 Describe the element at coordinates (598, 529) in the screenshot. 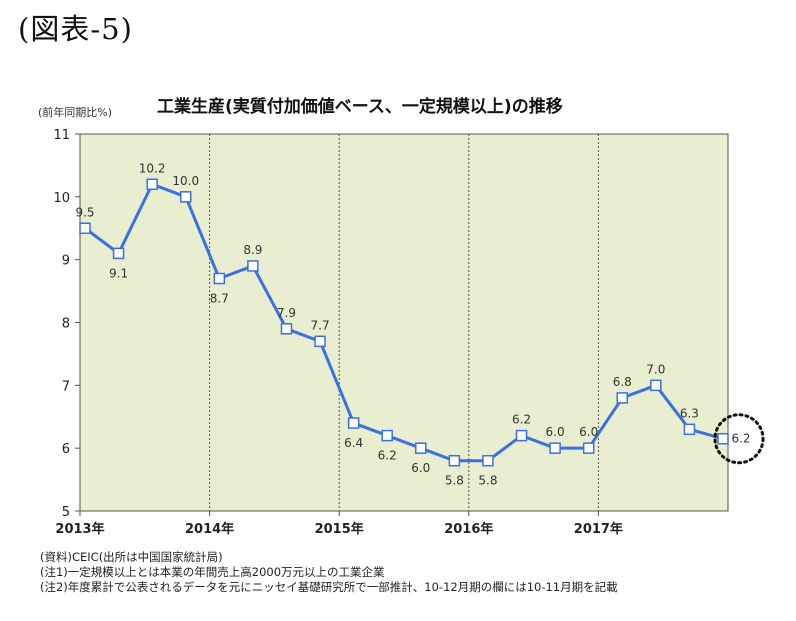

I see `x-tick-label: 2017年` at that location.